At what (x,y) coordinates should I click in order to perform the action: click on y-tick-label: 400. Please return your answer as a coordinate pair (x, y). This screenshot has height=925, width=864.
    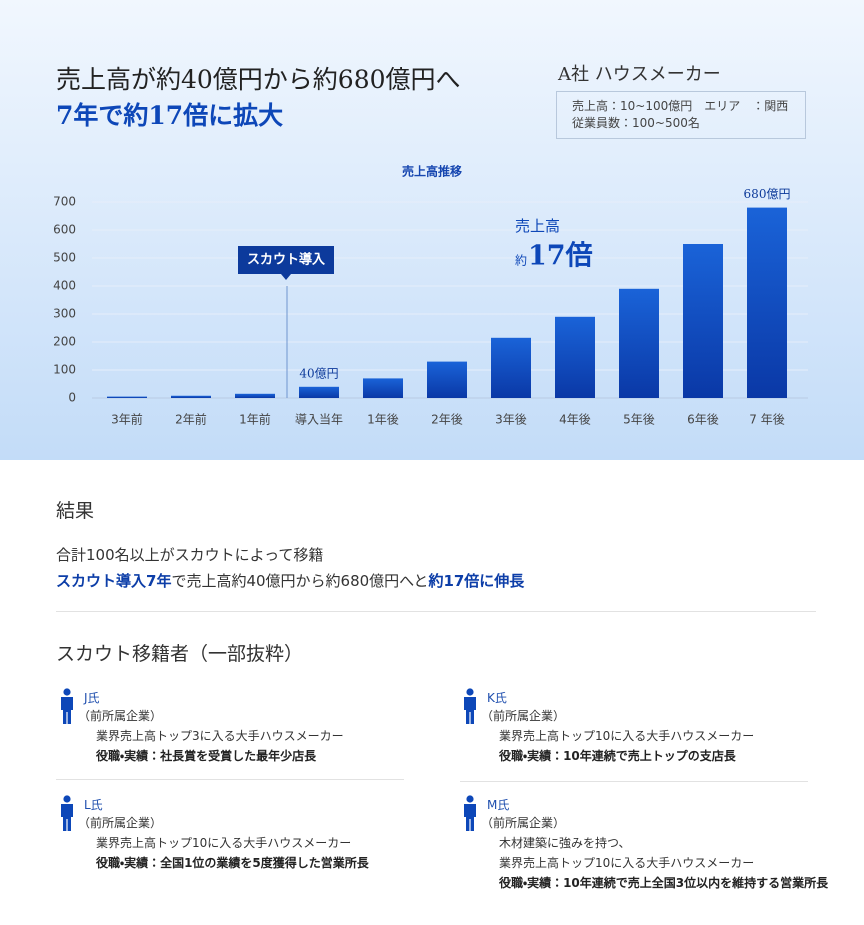
    Looking at the image, I should click on (64, 286).